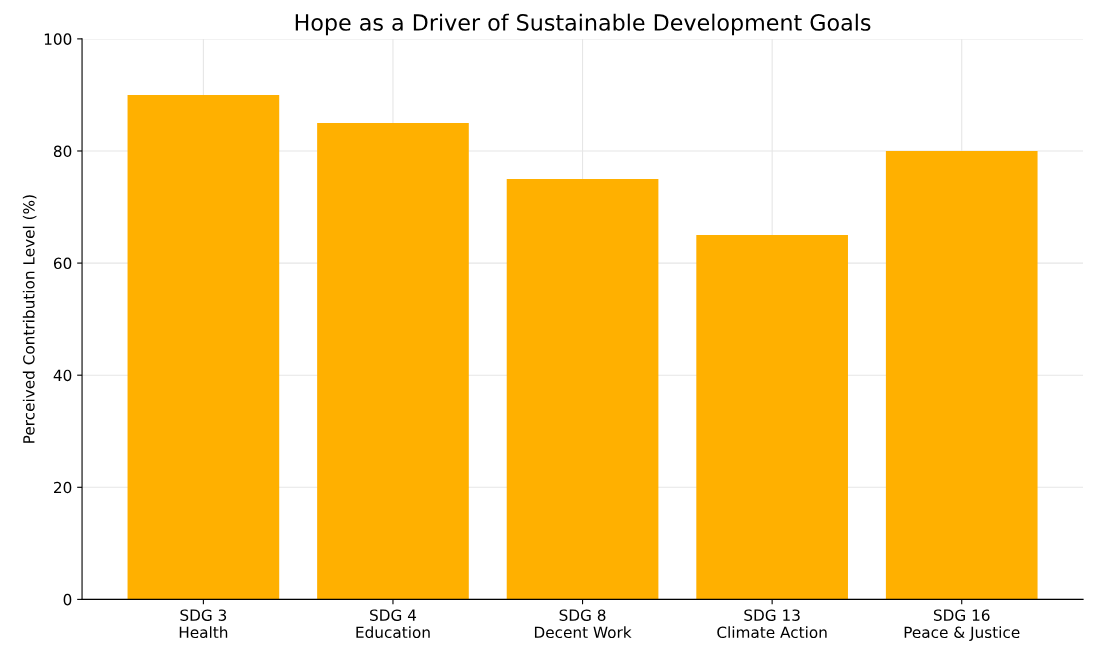 This screenshot has height=648, width=1094. Describe the element at coordinates (772, 624) in the screenshot. I see `x-tick-label: SDG 13 Climate Action` at that location.